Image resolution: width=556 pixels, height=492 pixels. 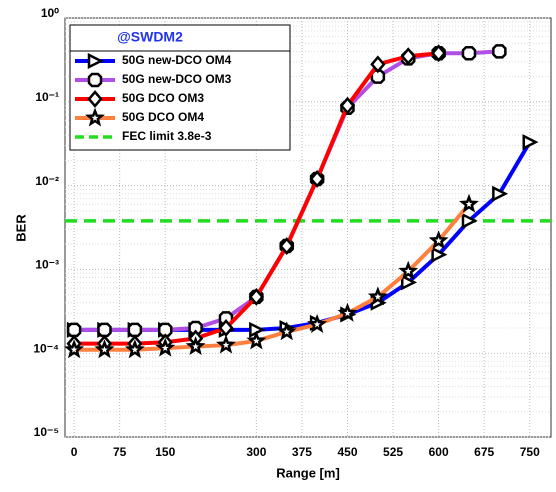 I want to click on legend-label: FEC limit 3.8e-3, so click(x=167, y=136).